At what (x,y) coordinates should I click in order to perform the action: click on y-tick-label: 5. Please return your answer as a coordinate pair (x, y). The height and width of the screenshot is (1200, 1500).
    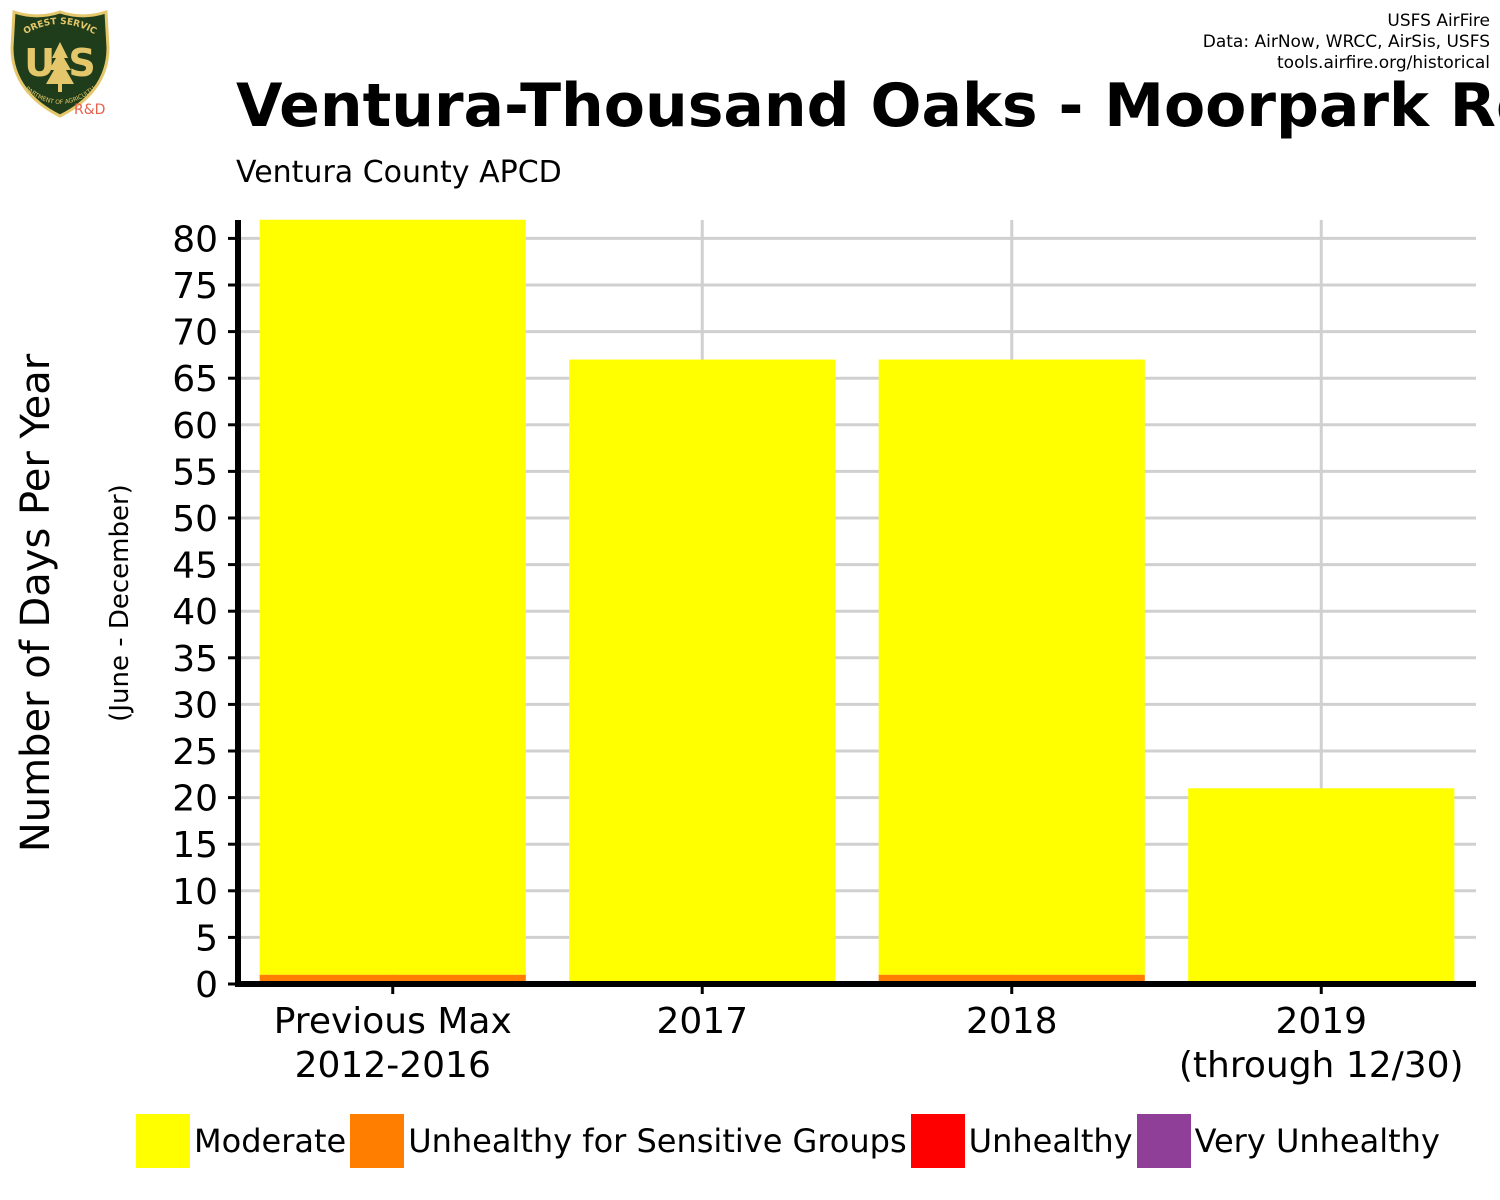
    Looking at the image, I should click on (206, 938).